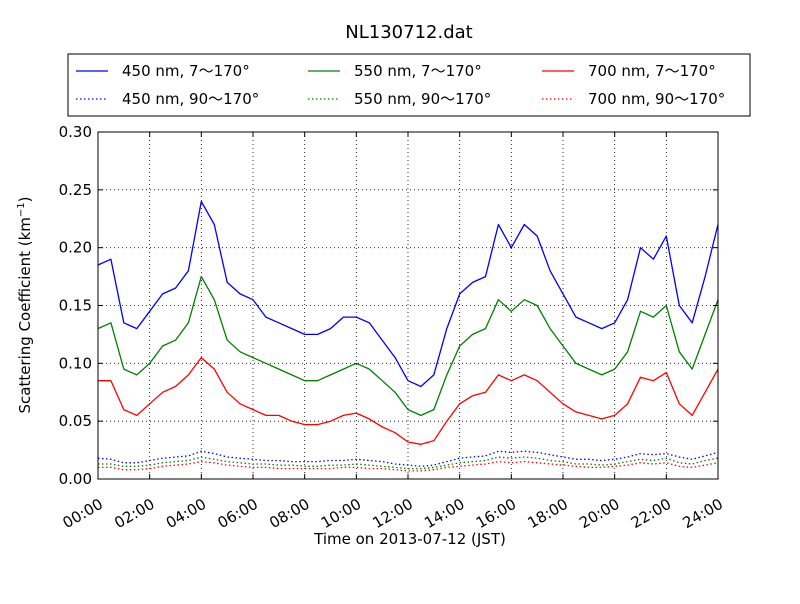 Image resolution: width=800 pixels, height=604 pixels. Describe the element at coordinates (408, 32) in the screenshot. I see `chart-title: NL130712.dat` at that location.